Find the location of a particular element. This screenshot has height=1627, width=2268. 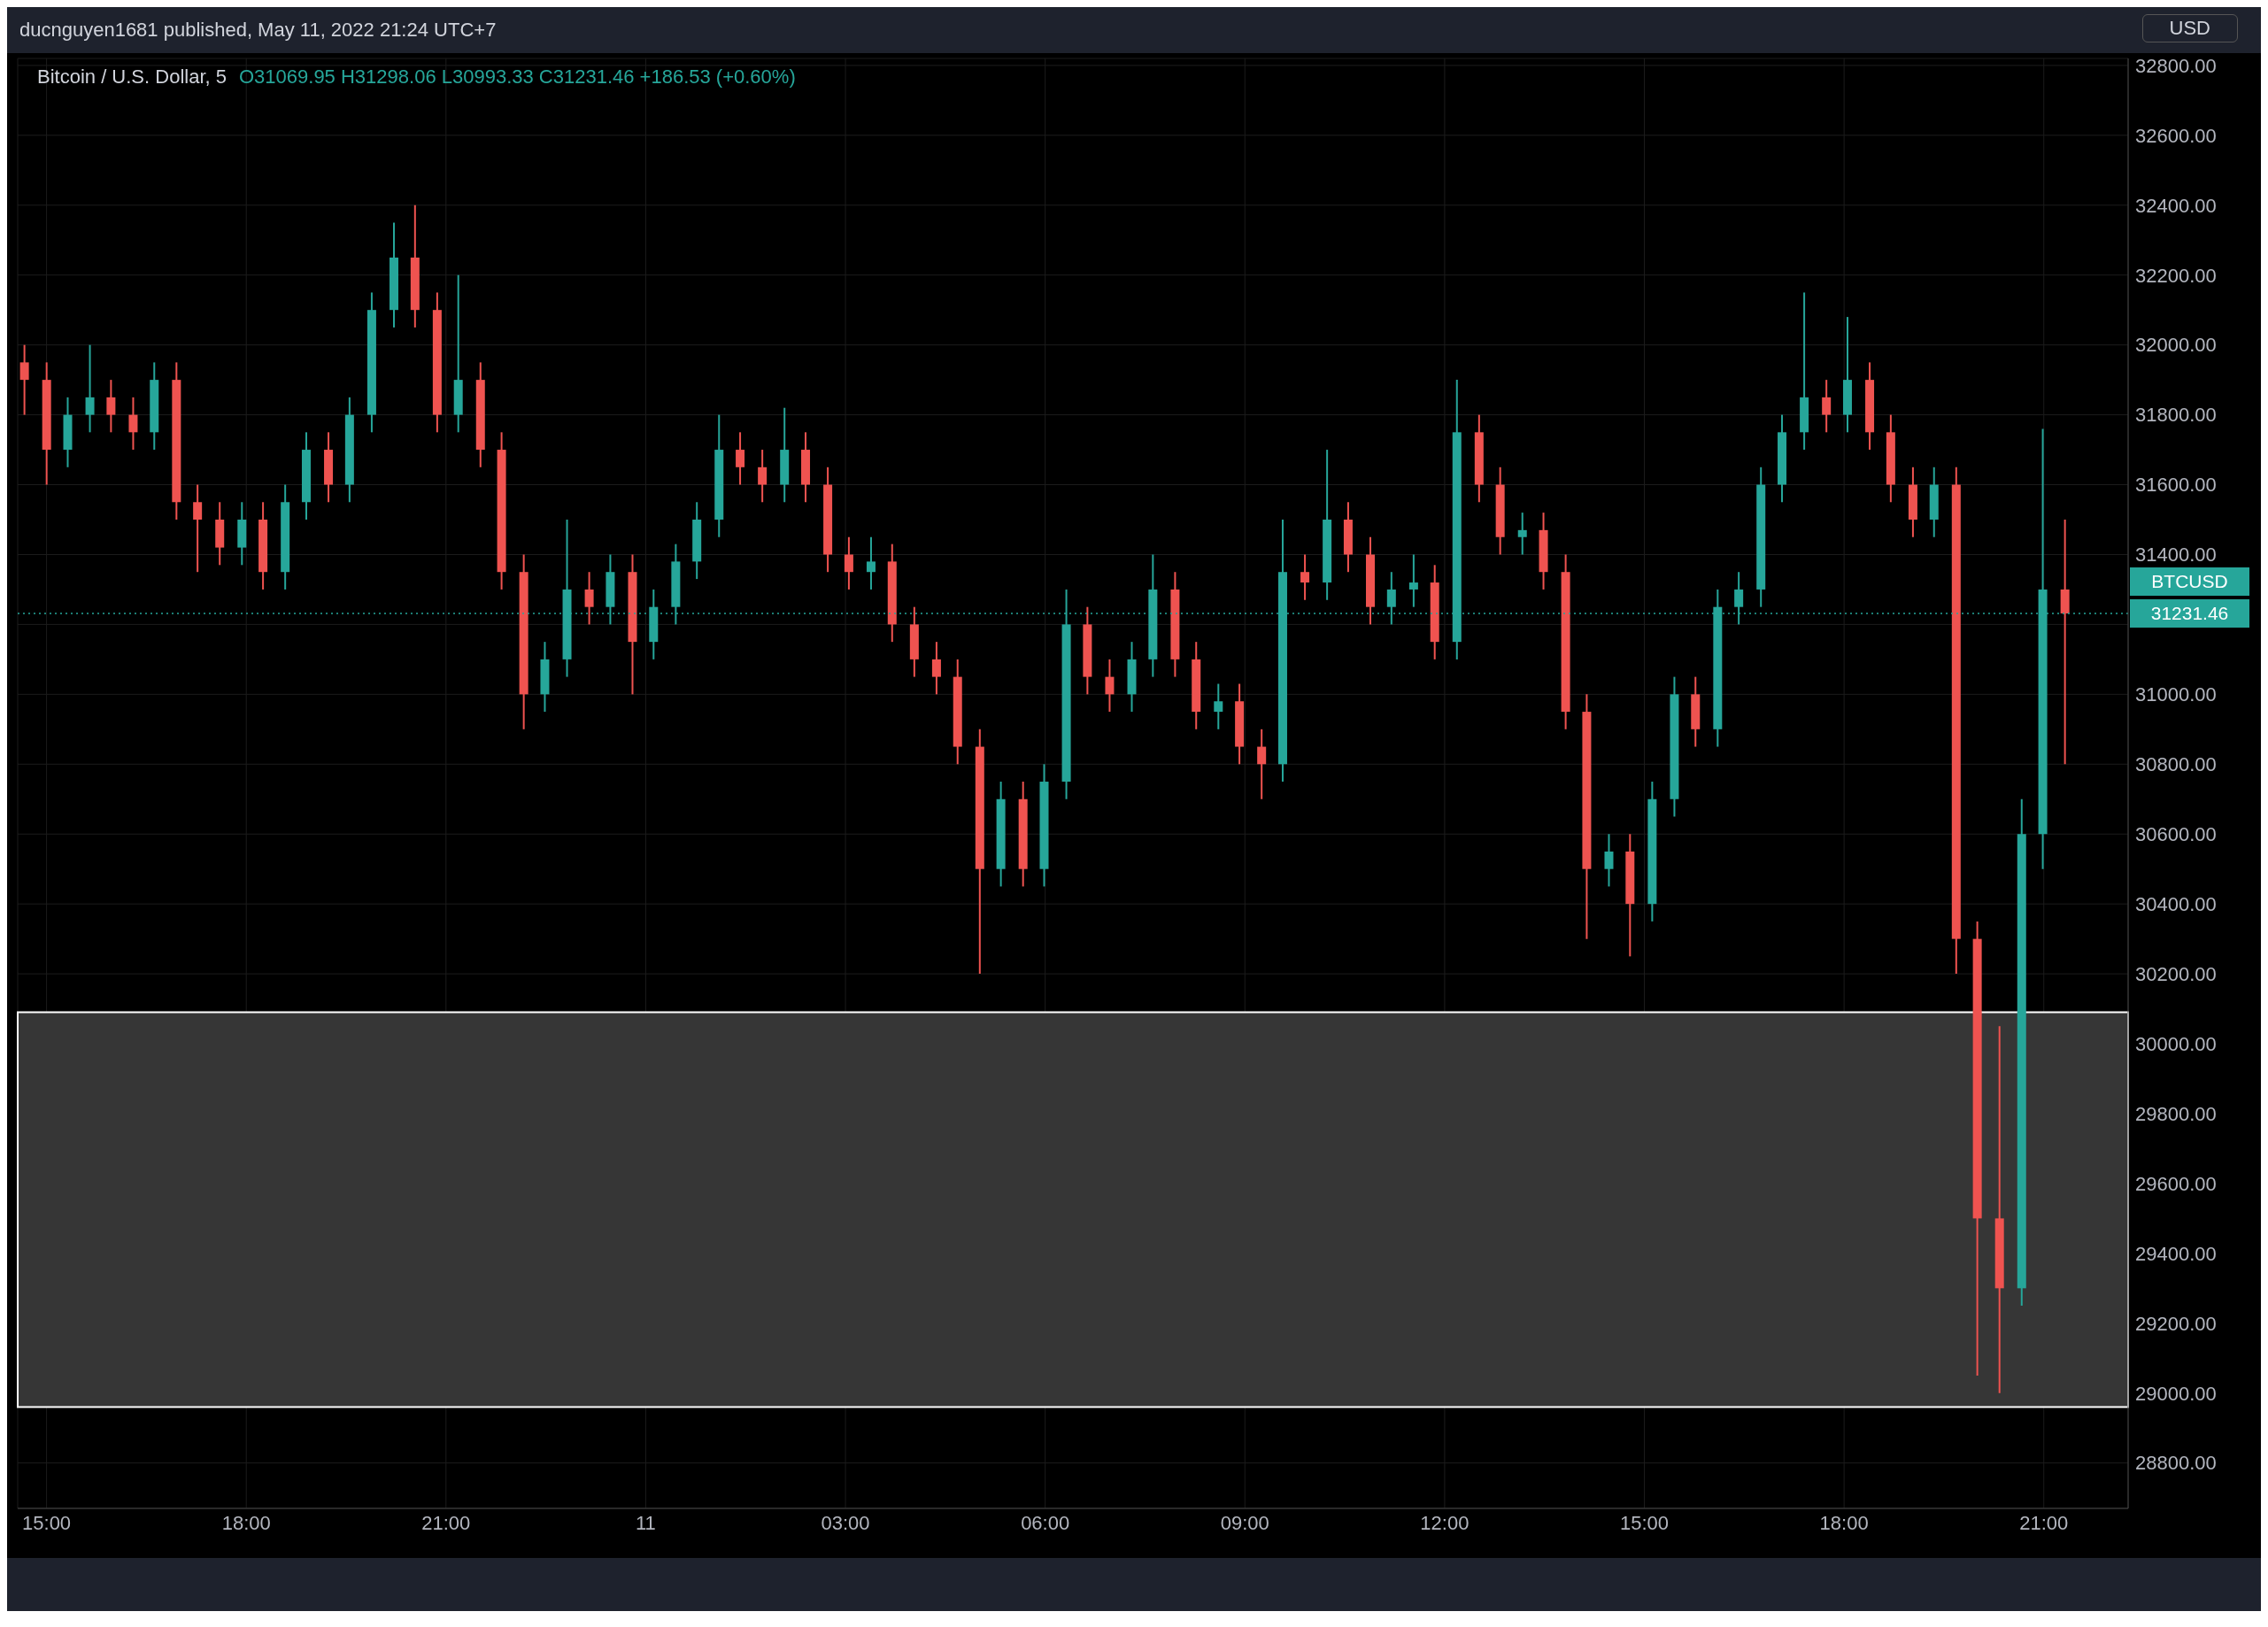

y-tick-label: 28800.00 is located at coordinates (2176, 1463).